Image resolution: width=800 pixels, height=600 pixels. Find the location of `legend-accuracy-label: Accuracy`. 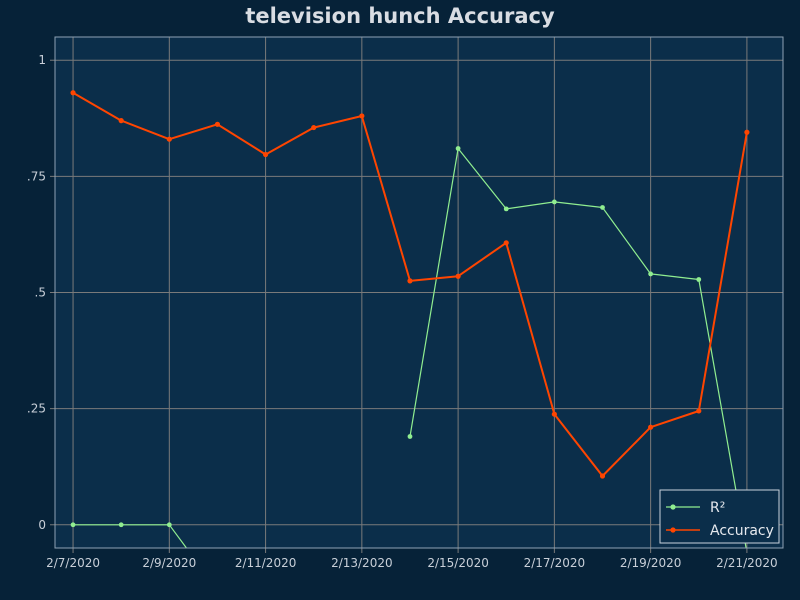

legend-accuracy-label: Accuracy is located at coordinates (742, 531).